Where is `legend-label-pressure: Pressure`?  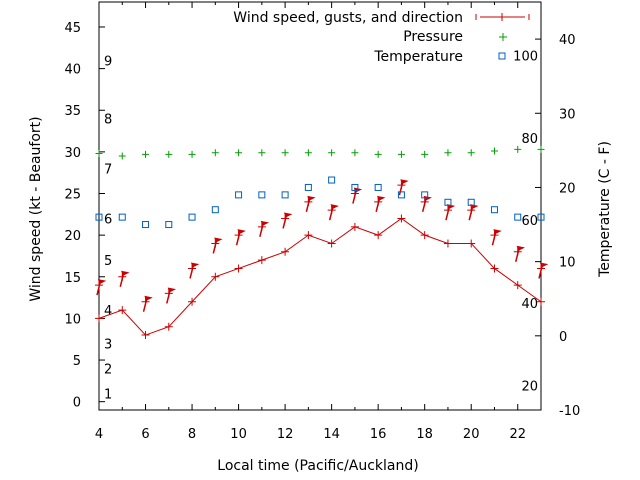
legend-label-pressure: Pressure is located at coordinates (433, 37).